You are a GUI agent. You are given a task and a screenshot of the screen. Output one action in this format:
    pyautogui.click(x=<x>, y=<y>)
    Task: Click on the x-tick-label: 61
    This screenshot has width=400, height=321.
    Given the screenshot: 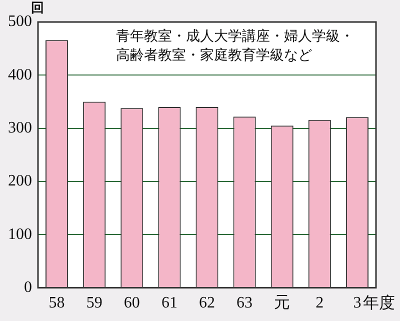 What is the action you would take?
    pyautogui.click(x=169, y=303)
    